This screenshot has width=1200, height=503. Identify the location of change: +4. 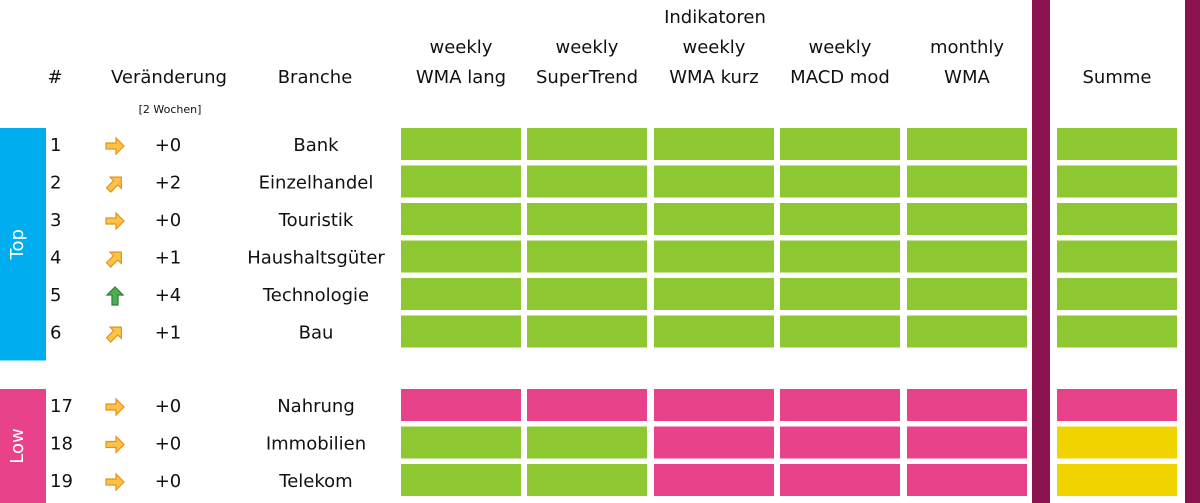
(168, 295).